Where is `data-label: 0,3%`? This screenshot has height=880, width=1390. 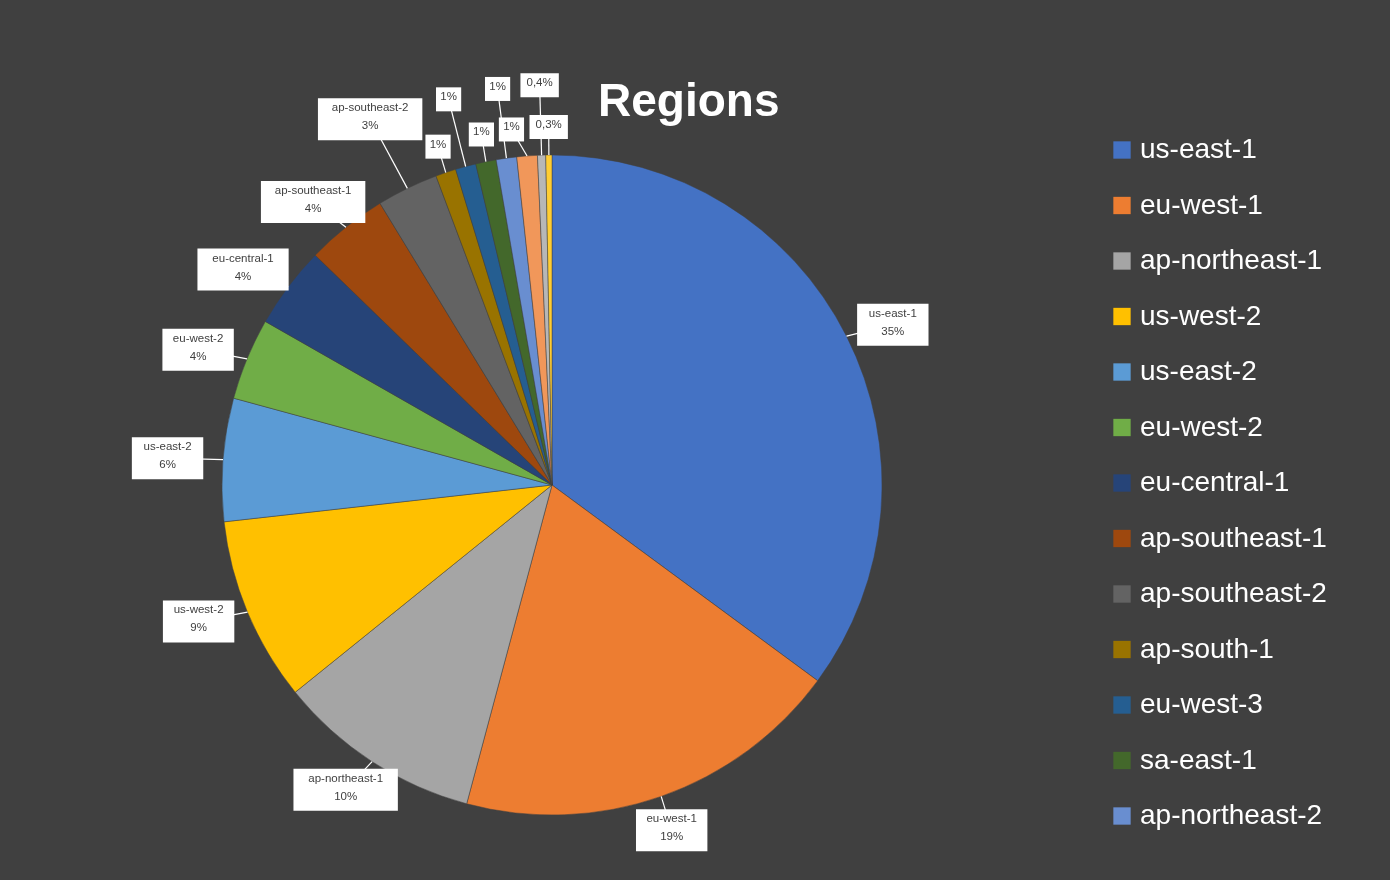
data-label: 0,3% is located at coordinates (548, 124).